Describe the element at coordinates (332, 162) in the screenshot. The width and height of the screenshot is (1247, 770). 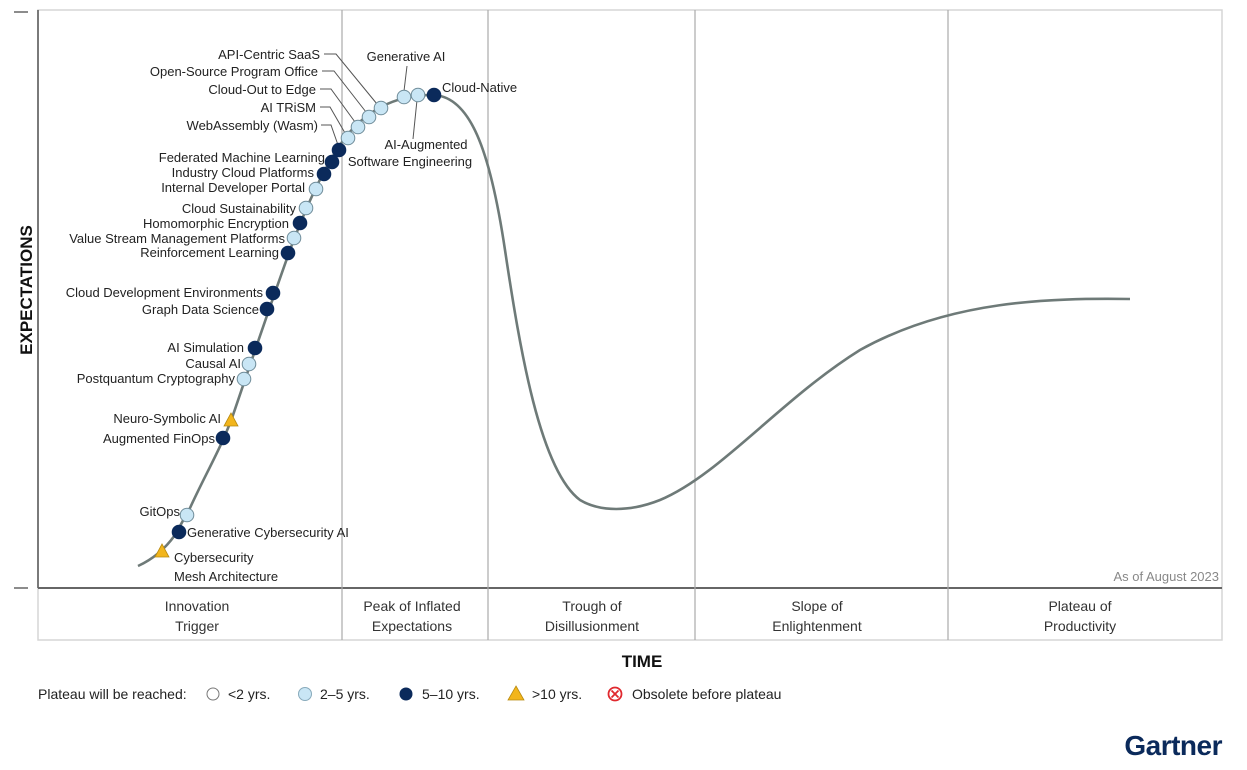
I see `marker-federated-machine-learning` at that location.